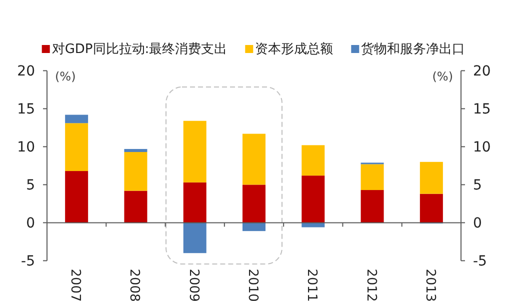  I want to click on y-tick-label: 10, so click(26, 148).